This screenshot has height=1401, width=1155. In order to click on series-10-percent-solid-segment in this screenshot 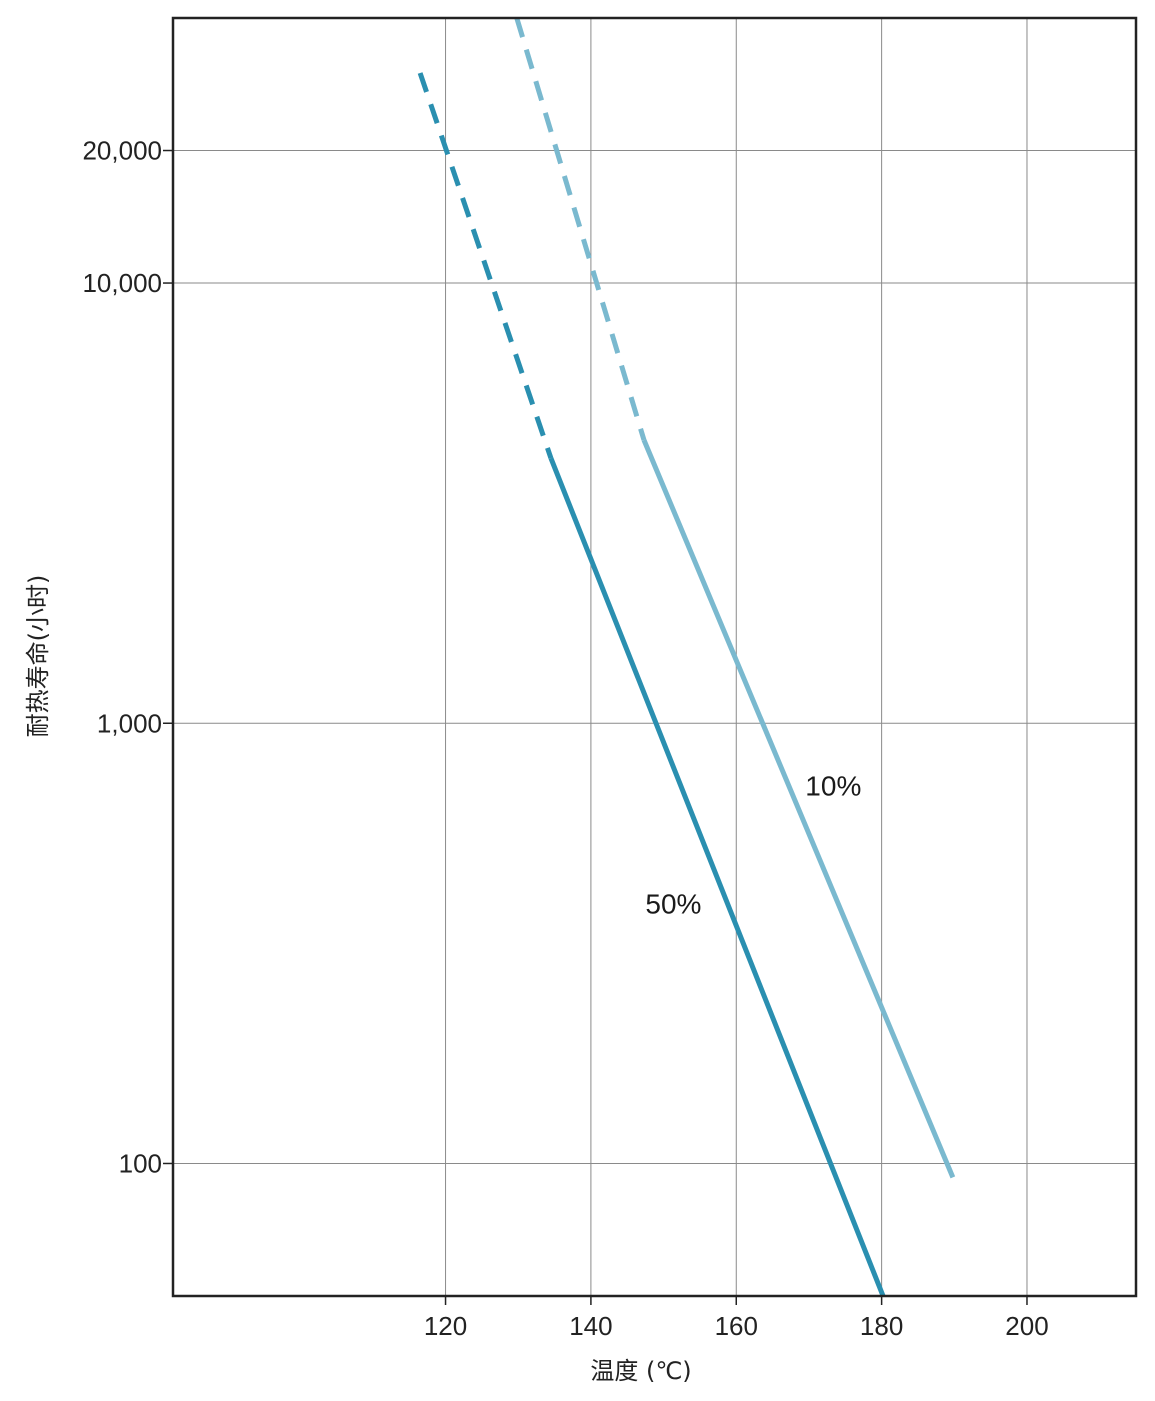, I will do `click(798, 809)`.